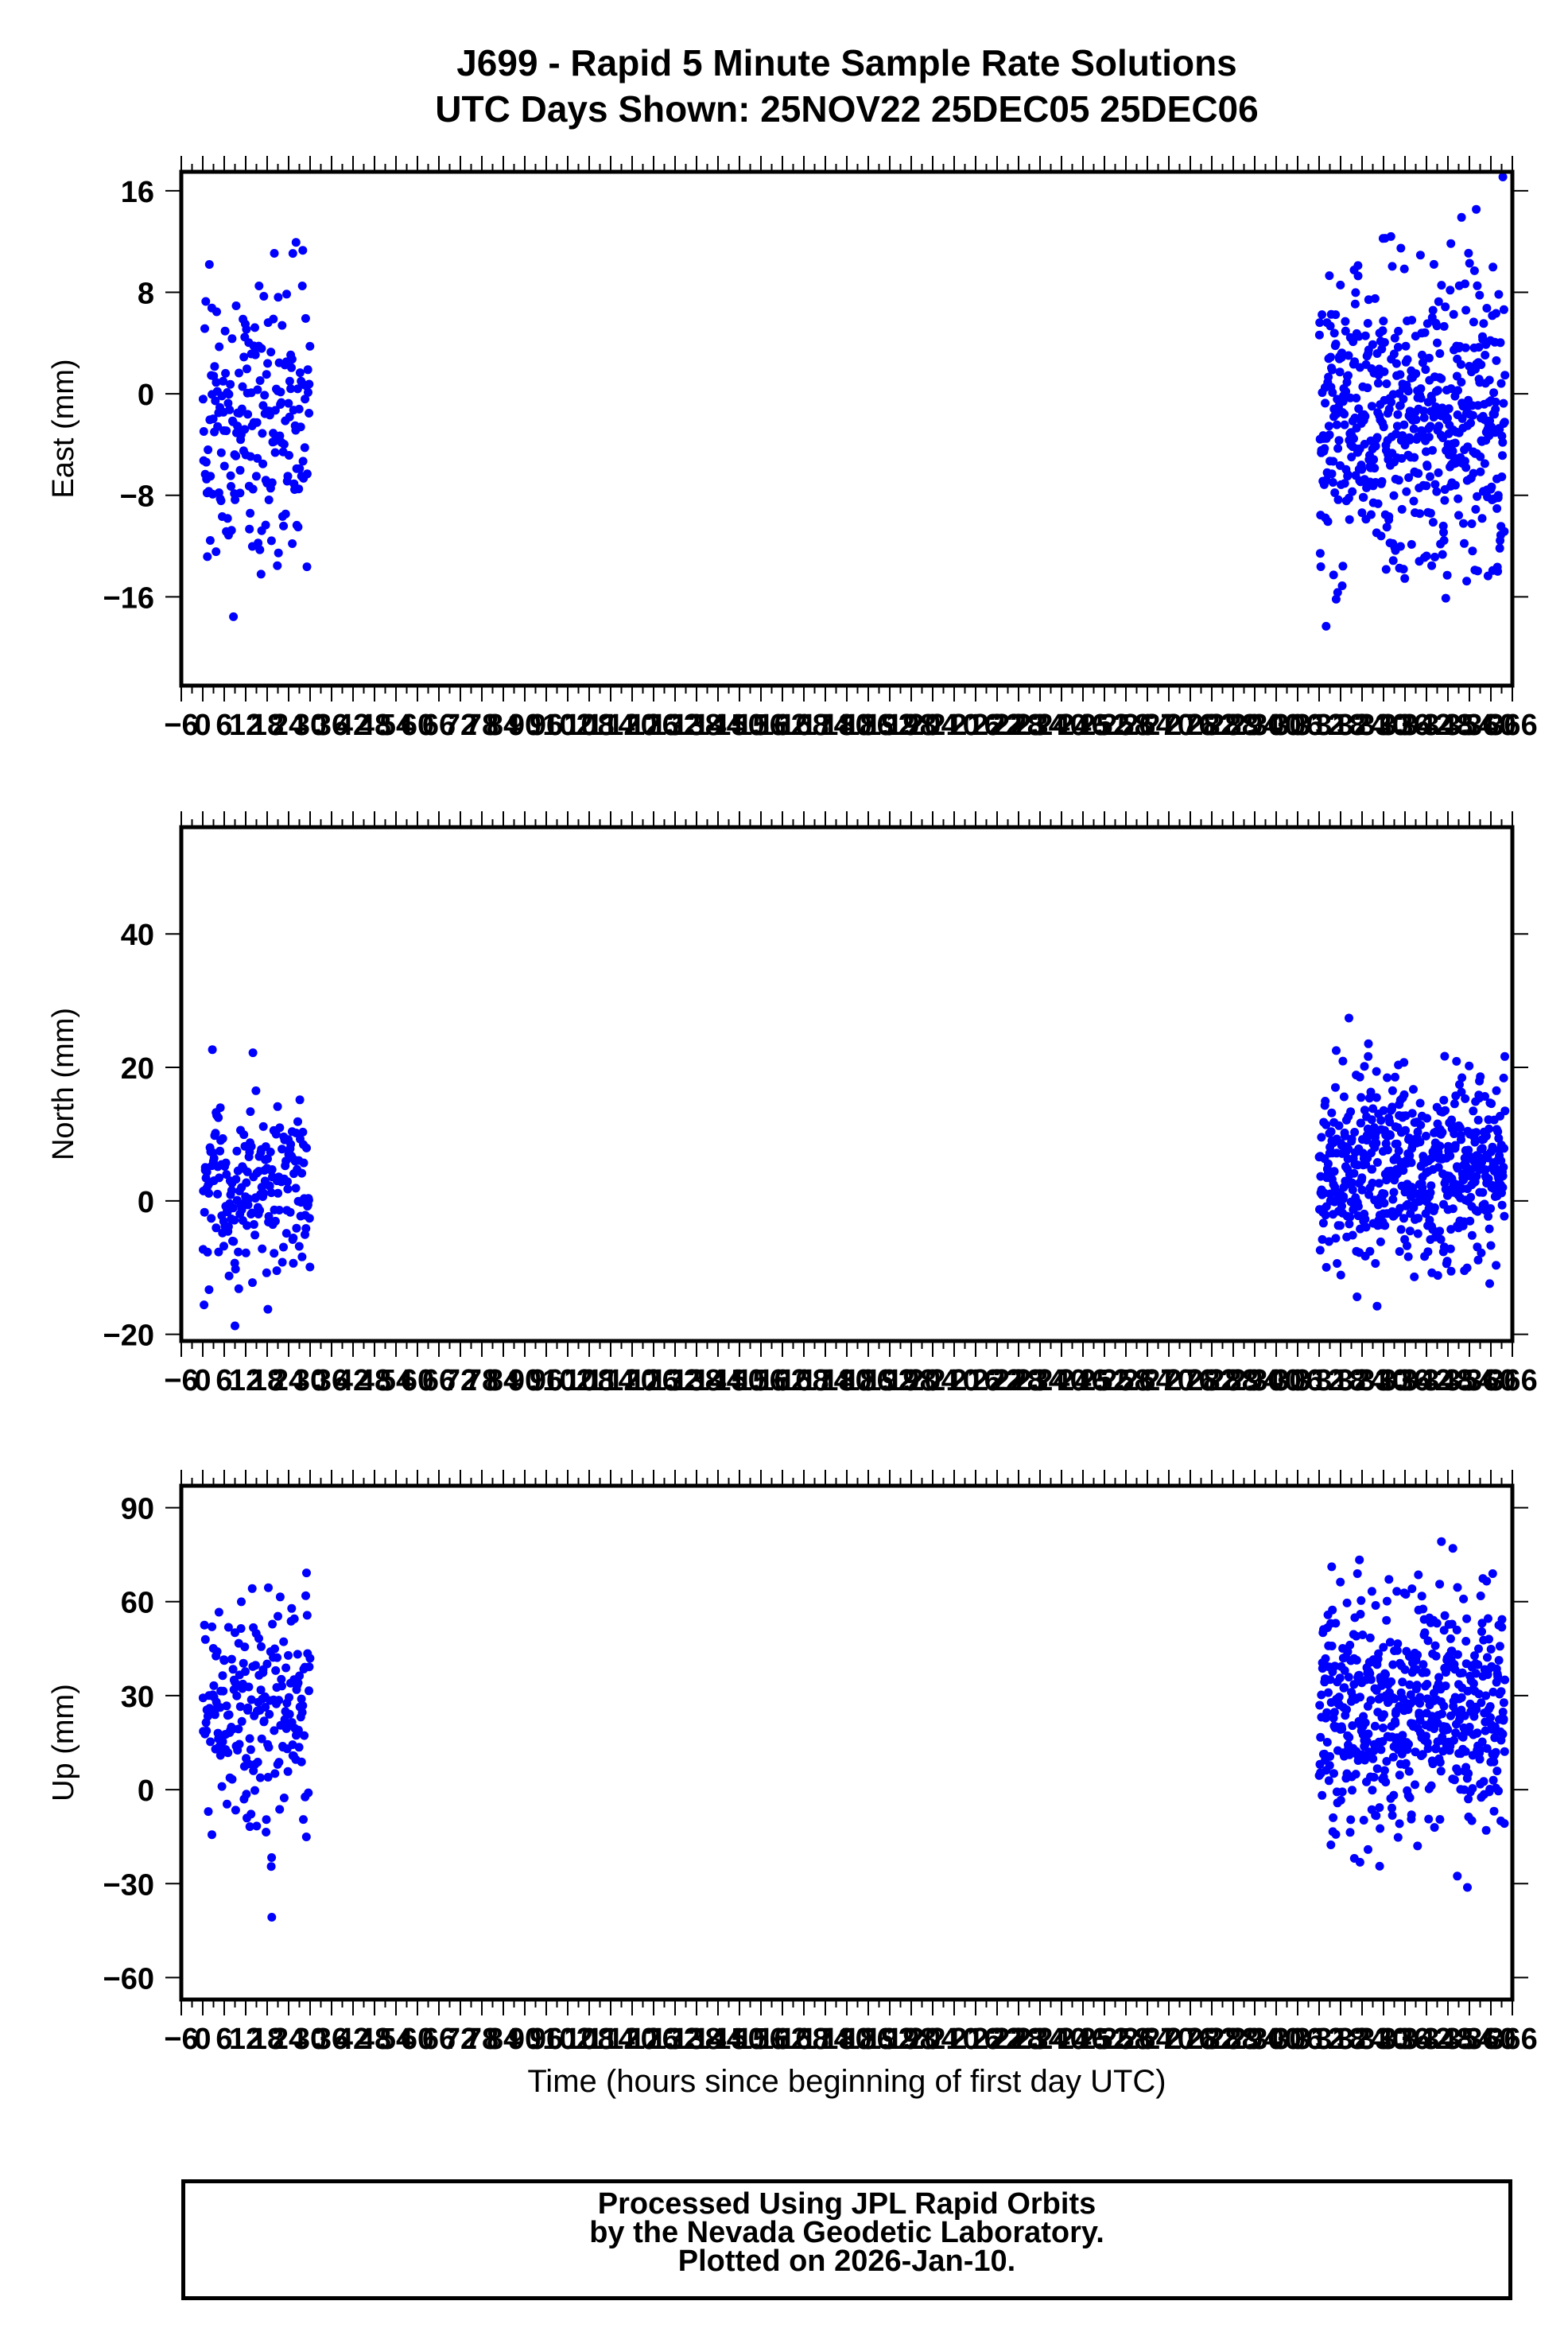  I want to click on x-tick-label: 84, so click(503, 725).